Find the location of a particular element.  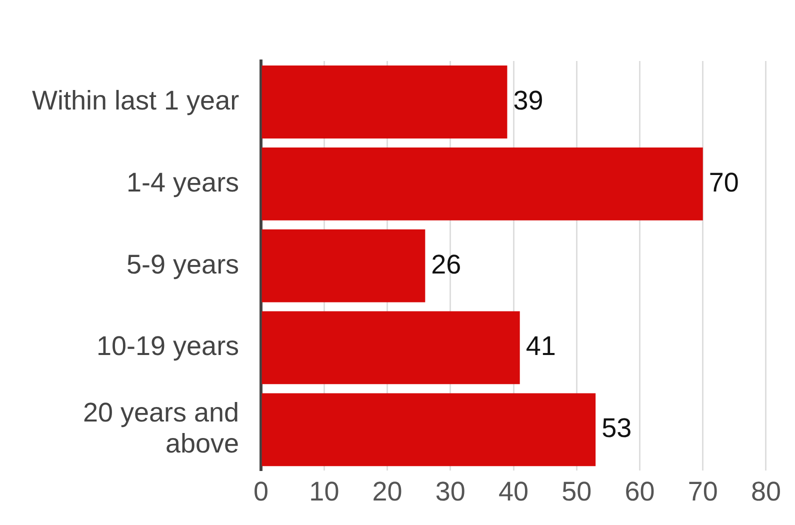

data-label: 26 is located at coordinates (446, 264).